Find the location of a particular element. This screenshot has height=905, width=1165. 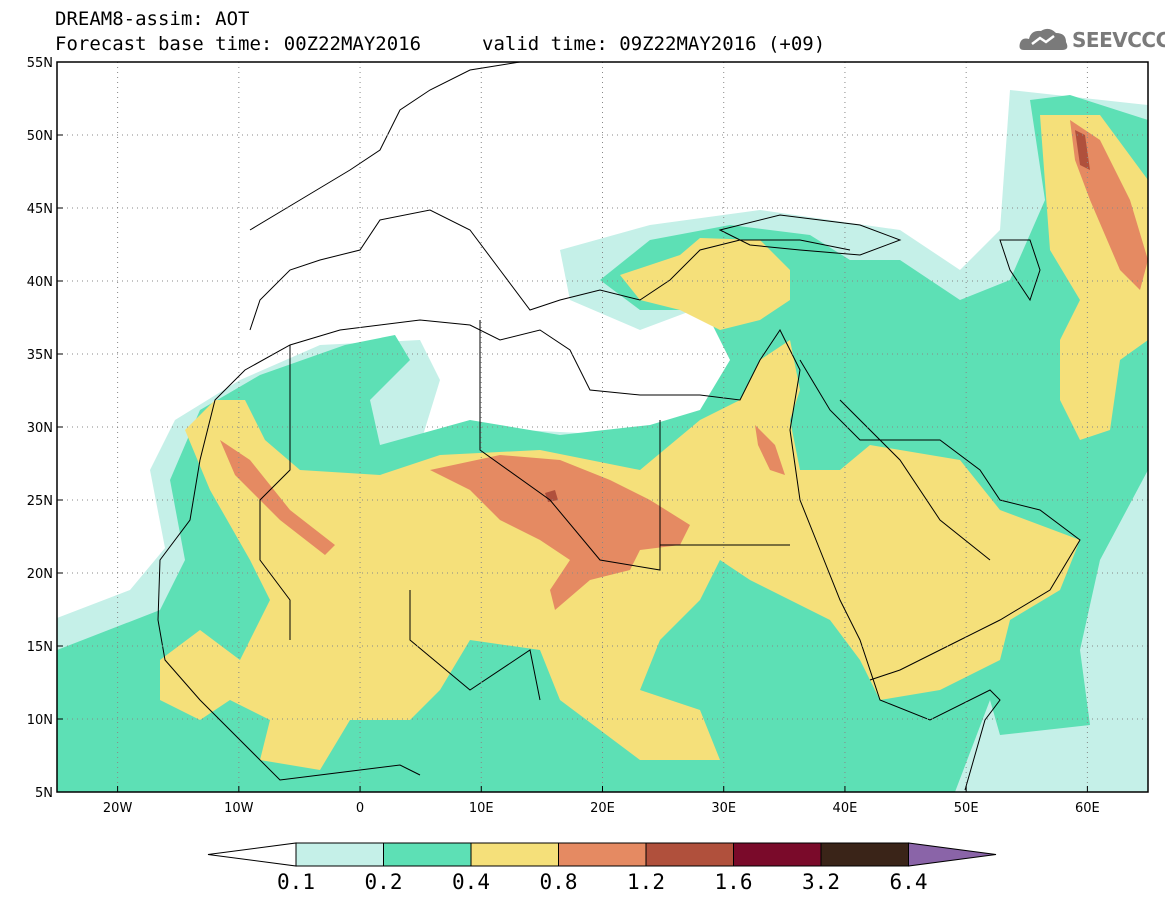

lat-label: 55N is located at coordinates (40, 63).